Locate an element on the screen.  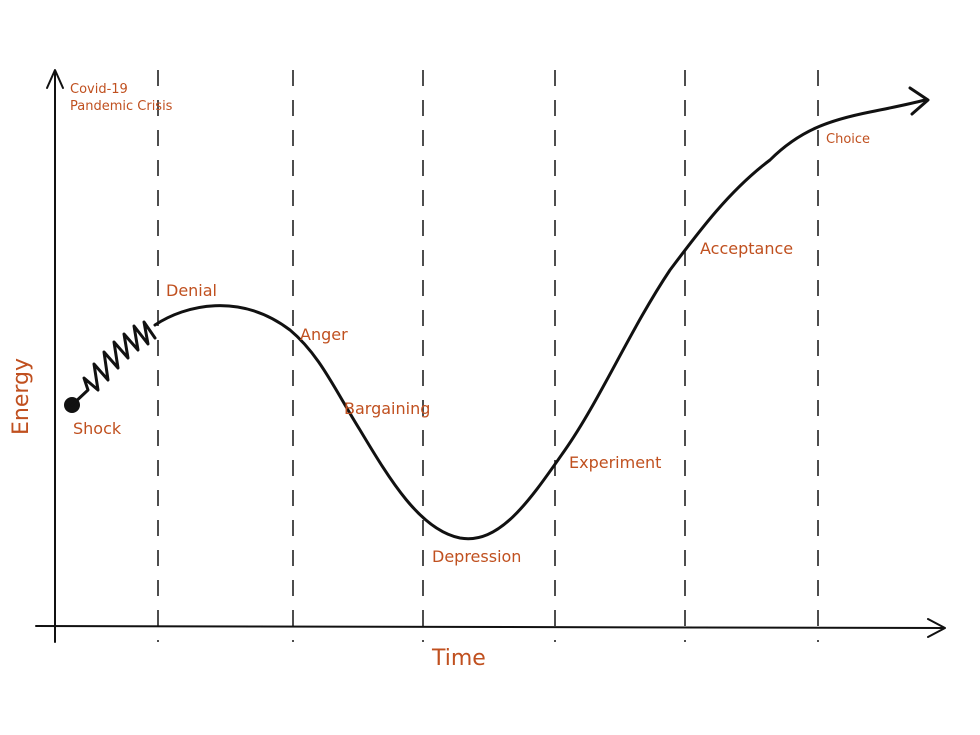
stage-label: Anger is located at coordinates (324, 334).